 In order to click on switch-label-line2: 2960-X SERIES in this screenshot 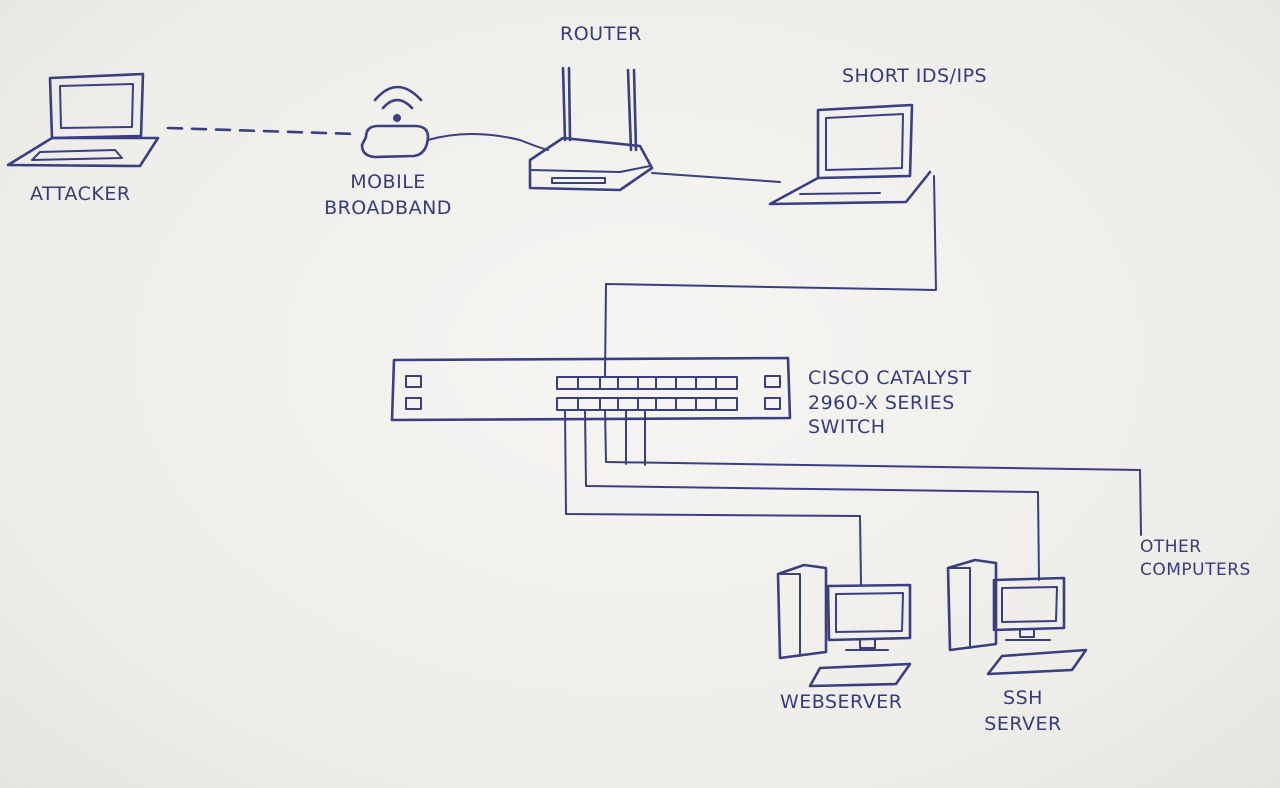, I will do `click(881, 402)`.